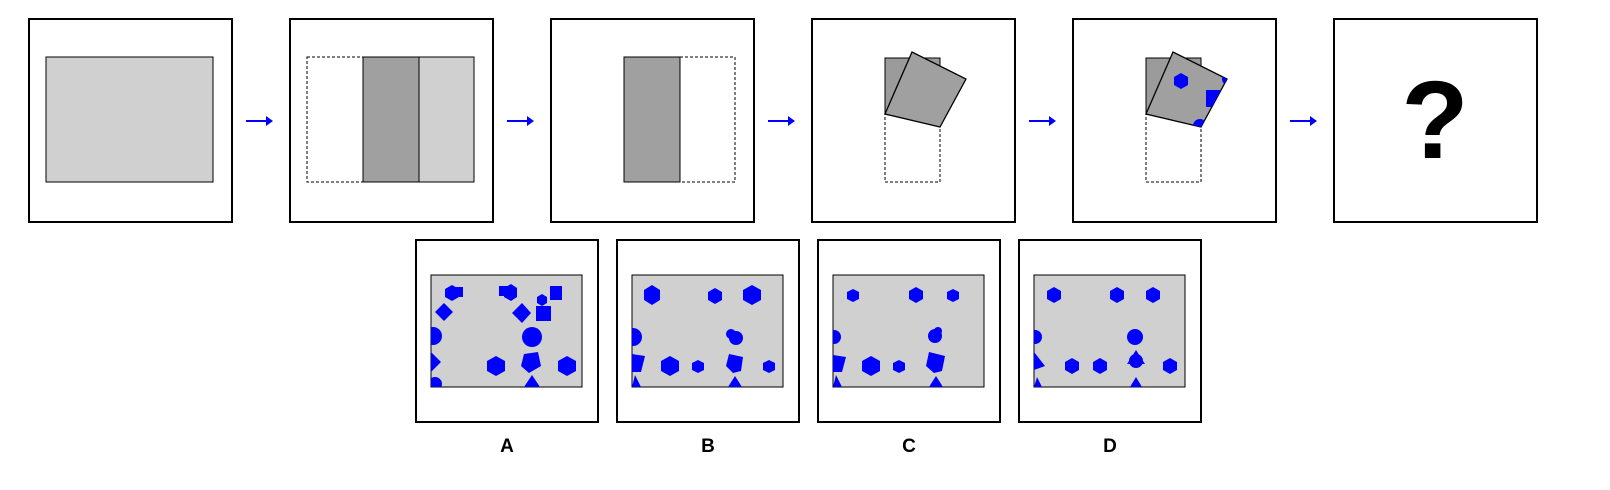  I want to click on option-d: D, so click(1110, 348).